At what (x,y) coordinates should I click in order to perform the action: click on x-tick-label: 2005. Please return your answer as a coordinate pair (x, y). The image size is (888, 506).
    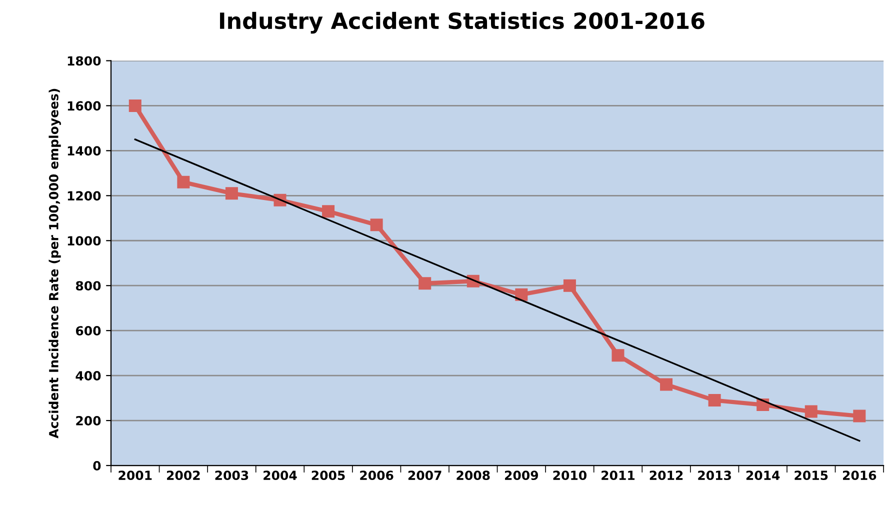
    Looking at the image, I should click on (328, 475).